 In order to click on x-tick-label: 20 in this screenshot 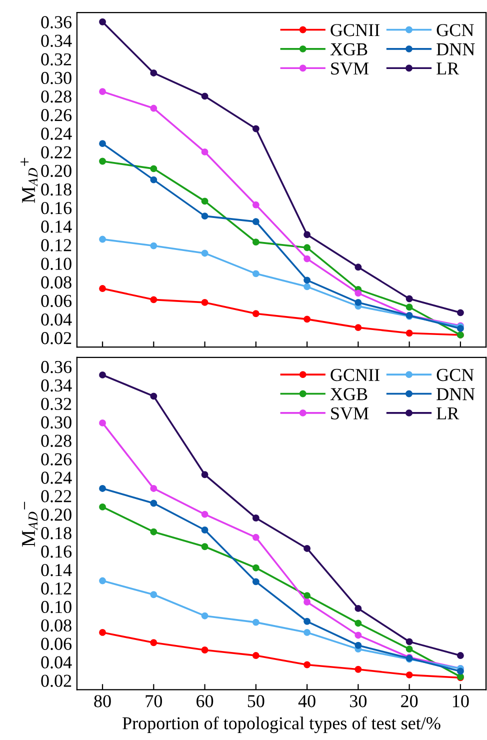, I will do `click(409, 701)`.